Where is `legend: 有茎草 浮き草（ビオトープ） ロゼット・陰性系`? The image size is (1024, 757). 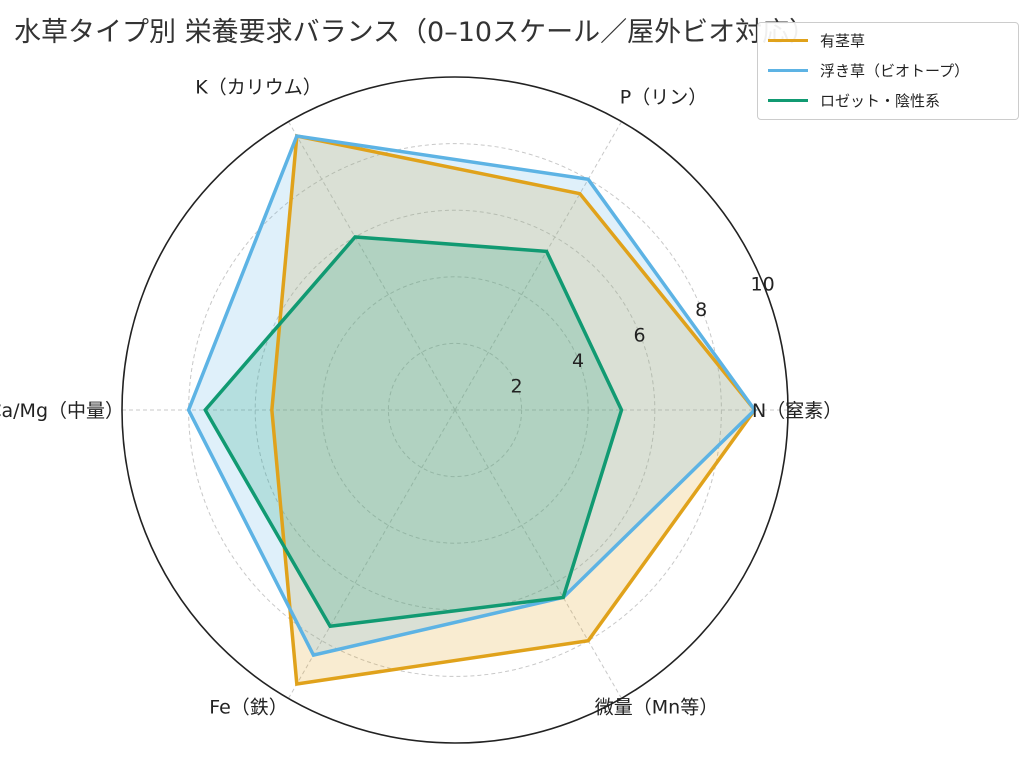 legend: 有茎草 浮き草（ビオトープ） ロゼット・陰性系 is located at coordinates (888, 71).